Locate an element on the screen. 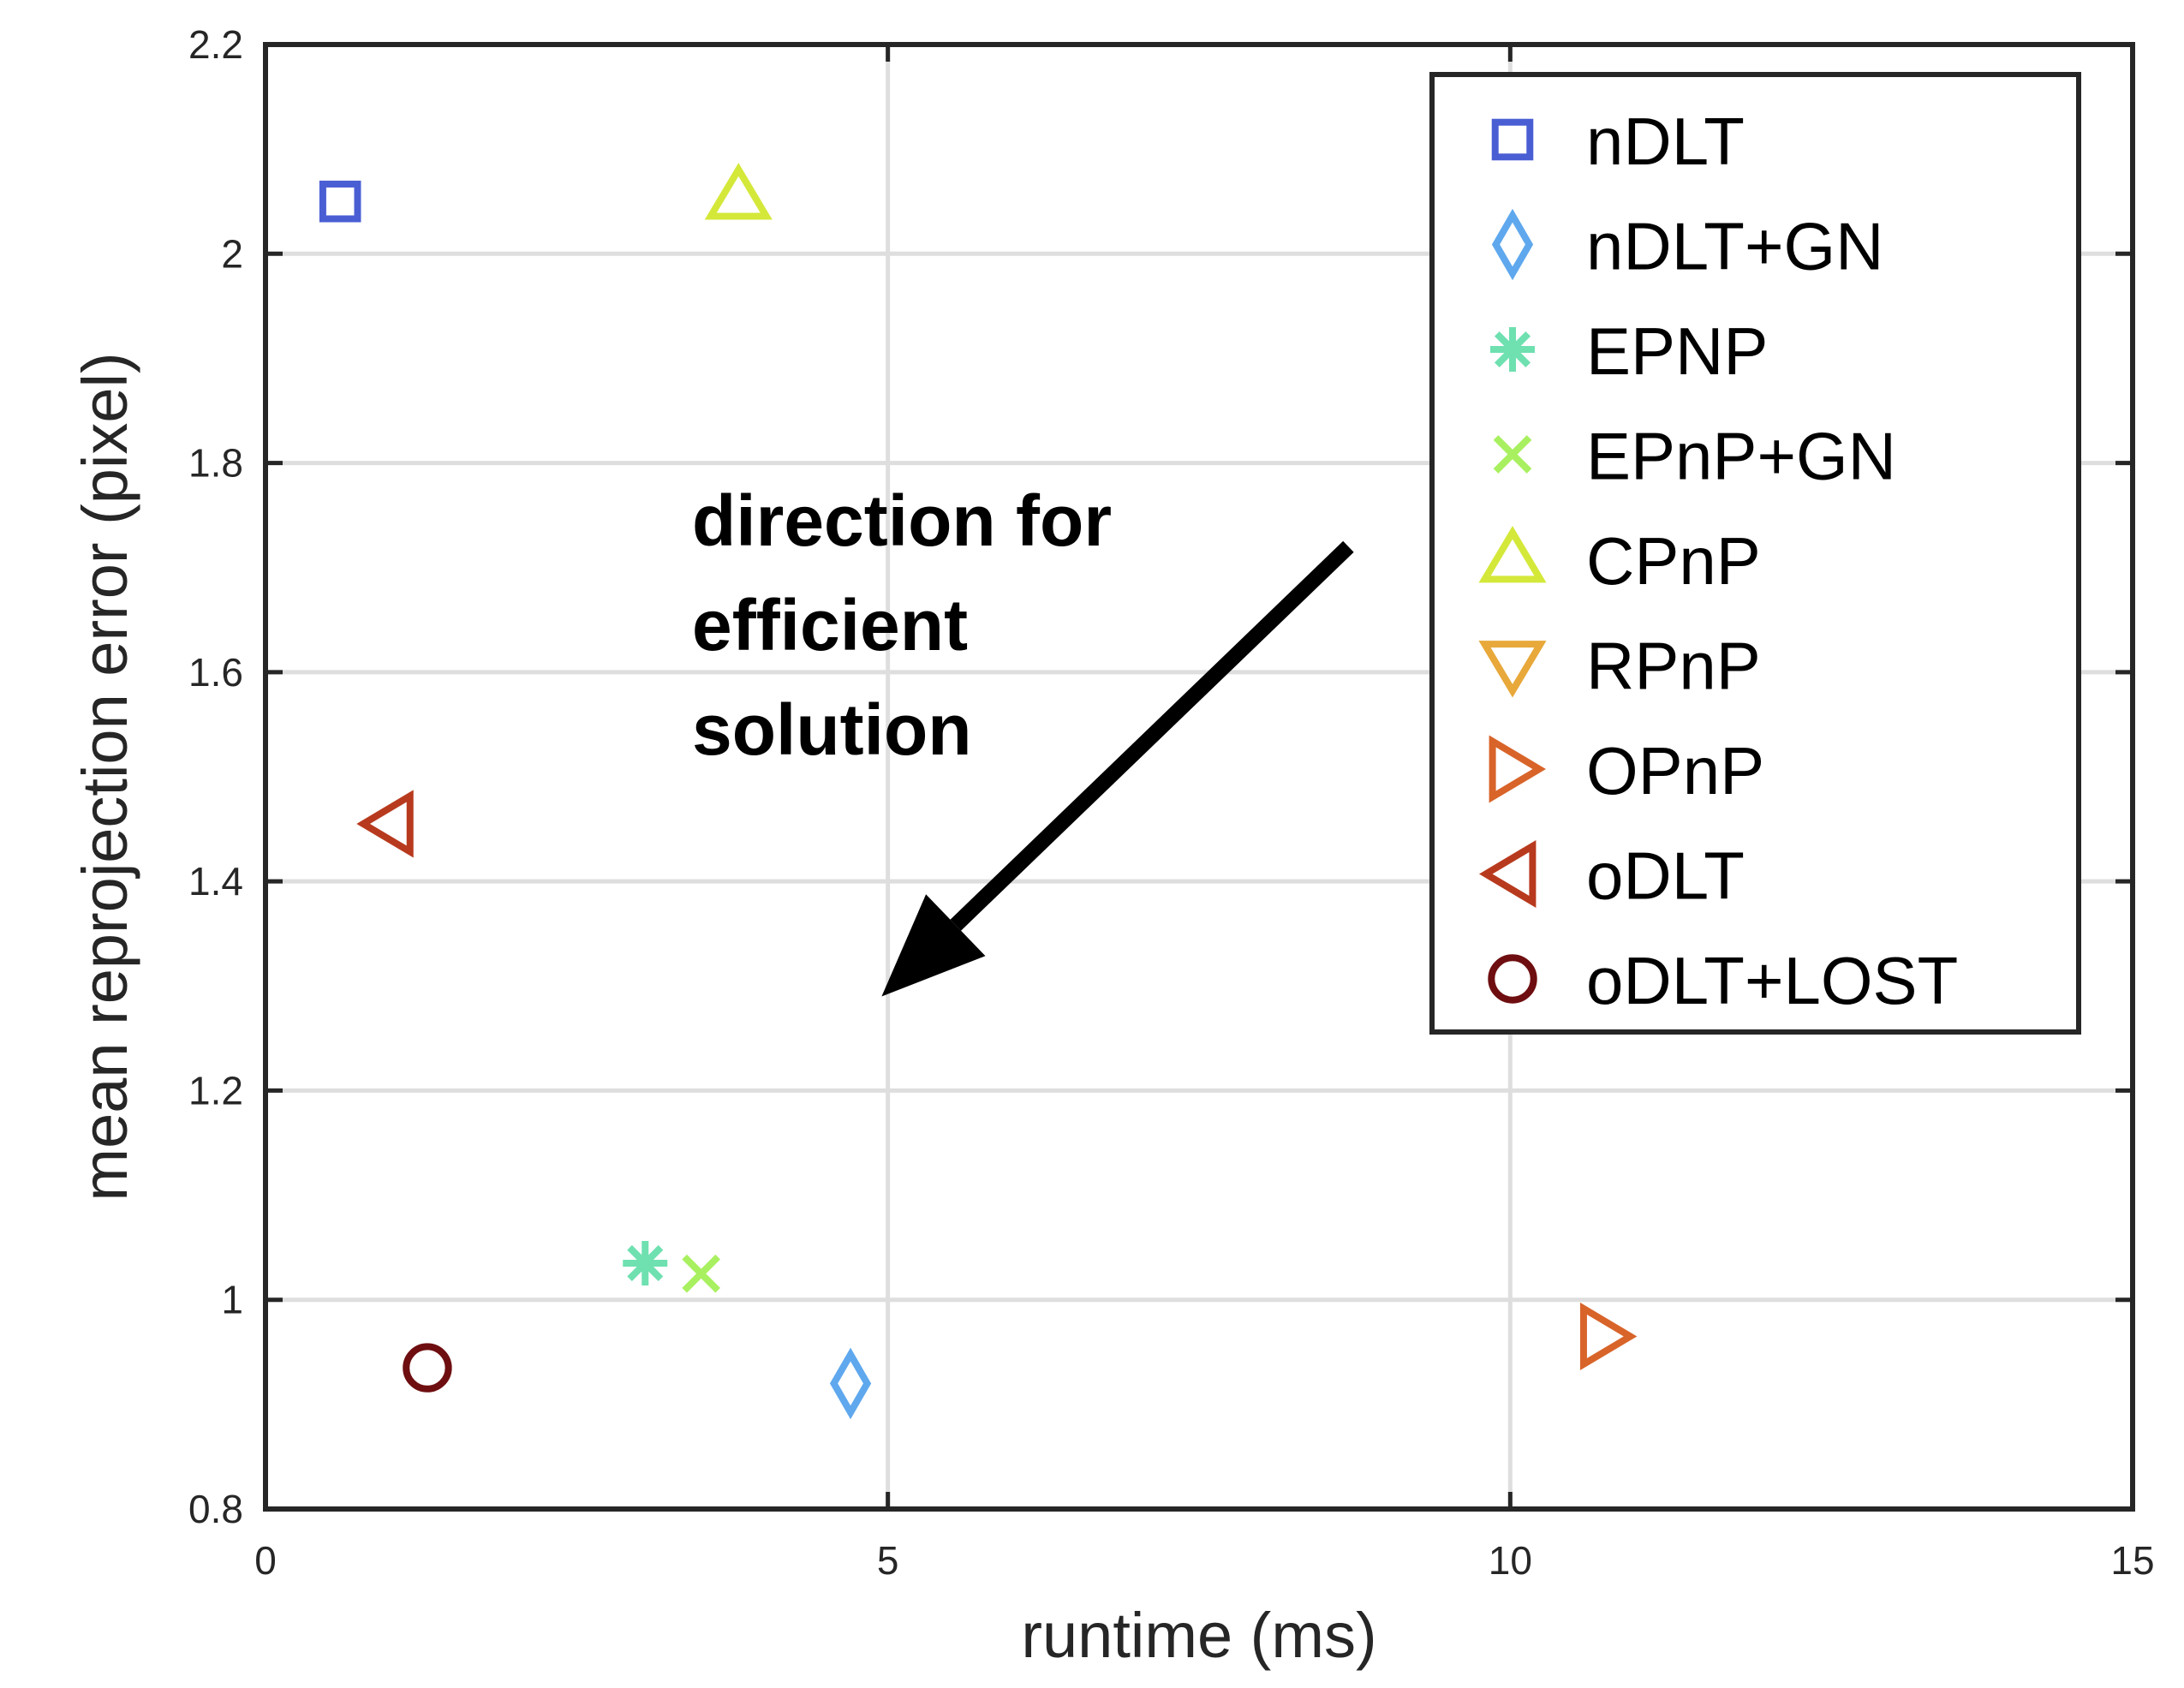 The image size is (2184, 1688). legend-label: oDLT is located at coordinates (1665, 876).